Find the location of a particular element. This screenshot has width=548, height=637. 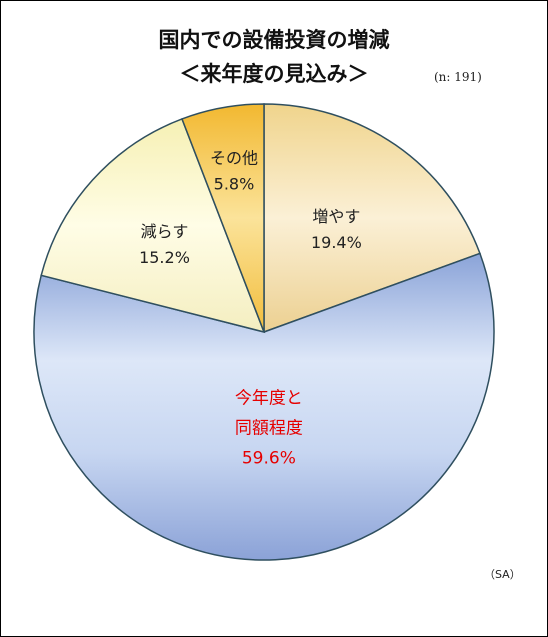

slice-value-label-3: 15.2% is located at coordinates (164, 257).